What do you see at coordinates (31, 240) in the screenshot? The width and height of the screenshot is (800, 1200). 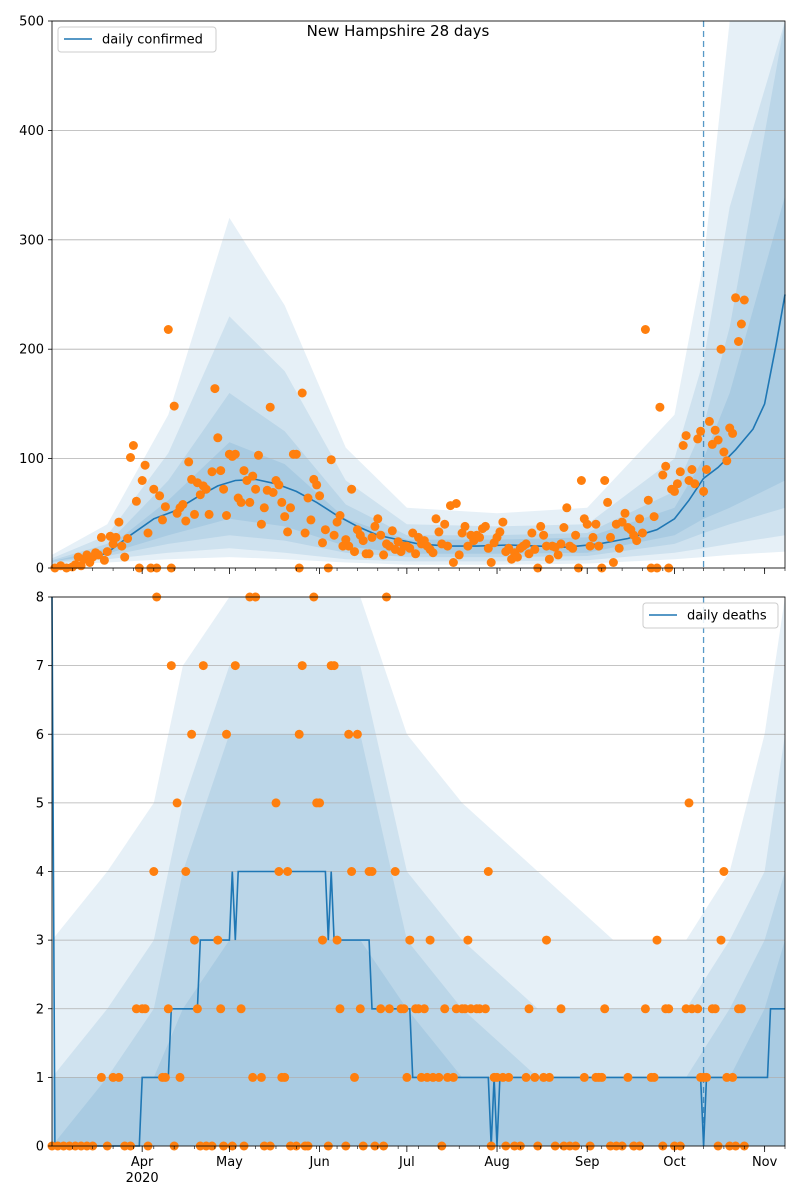 I see `y-tick-label: 300` at bounding box center [31, 240].